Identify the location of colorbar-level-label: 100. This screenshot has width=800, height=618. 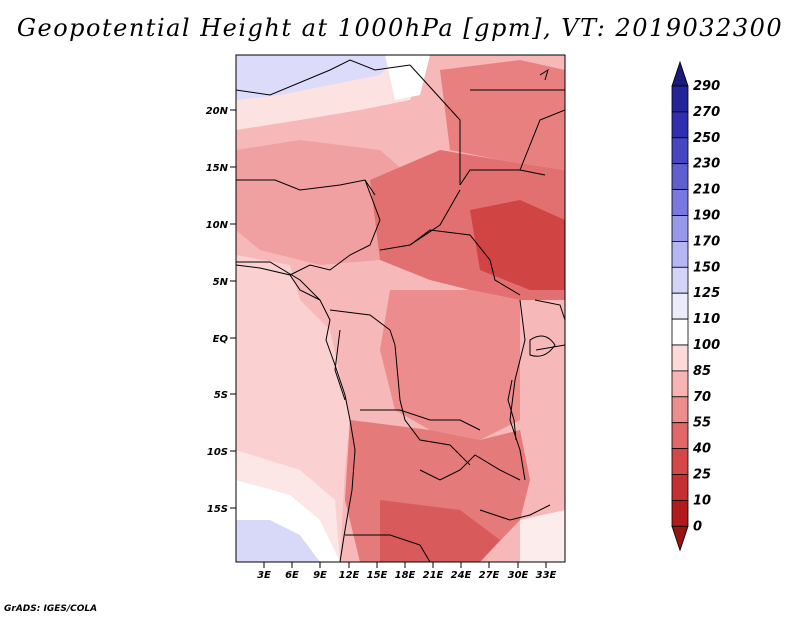
(706, 345).